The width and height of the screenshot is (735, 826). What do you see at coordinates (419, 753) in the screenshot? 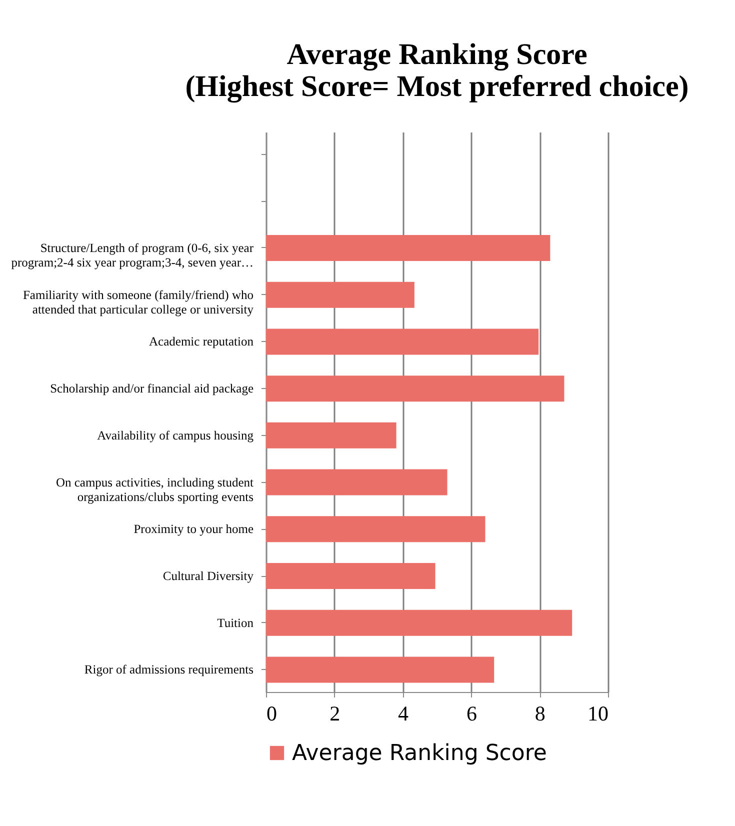
I see `legend-label: Average Ranking Score` at bounding box center [419, 753].